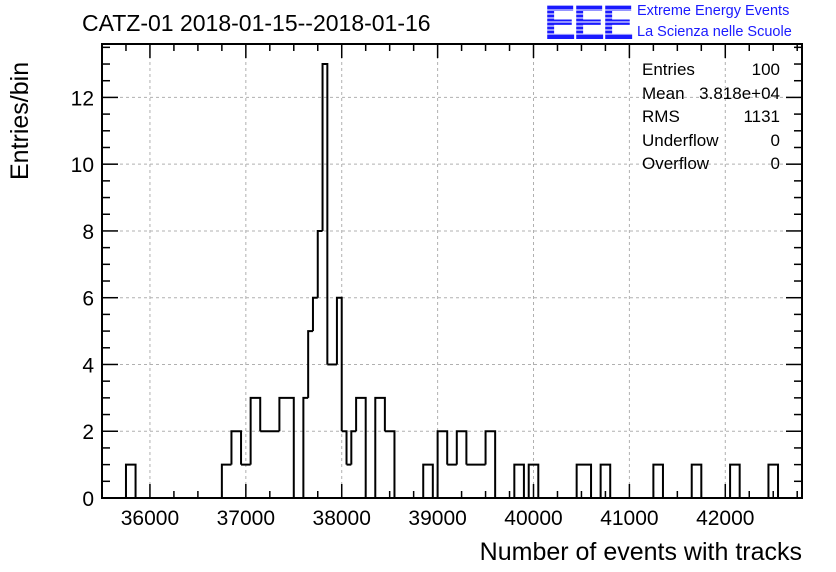 The width and height of the screenshot is (836, 572). What do you see at coordinates (775, 140) in the screenshot?
I see `stat-underflow-value: 0` at bounding box center [775, 140].